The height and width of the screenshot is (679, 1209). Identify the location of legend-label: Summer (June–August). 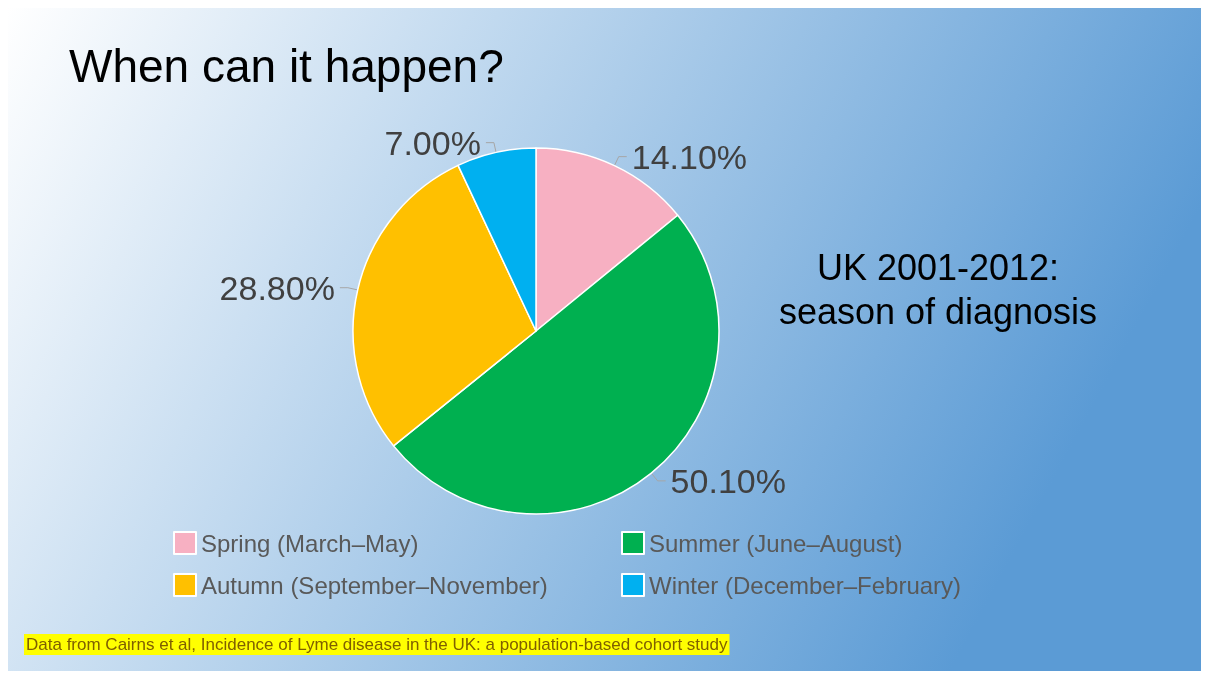
(776, 543).